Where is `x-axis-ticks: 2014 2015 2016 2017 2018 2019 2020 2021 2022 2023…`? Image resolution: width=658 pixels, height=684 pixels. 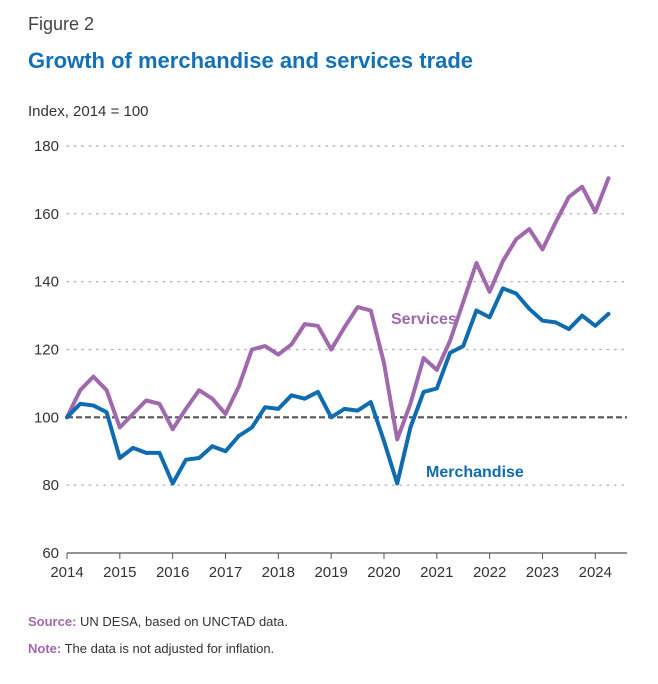 x-axis-ticks: 2014 2015 2016 2017 2018 2019 2020 2021 2022 2023… is located at coordinates (331, 567).